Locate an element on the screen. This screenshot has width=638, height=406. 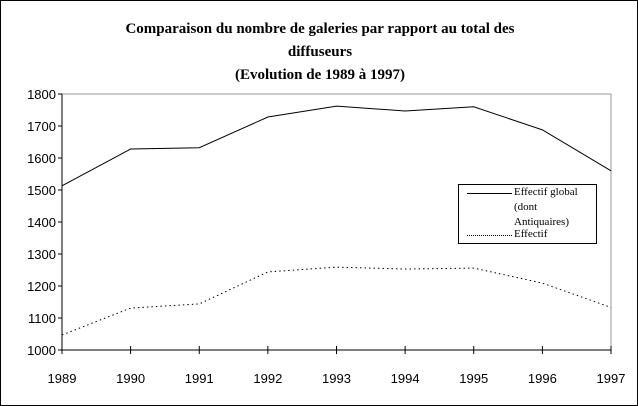
chart-title-line-2: diffuseurs is located at coordinates (320, 52).